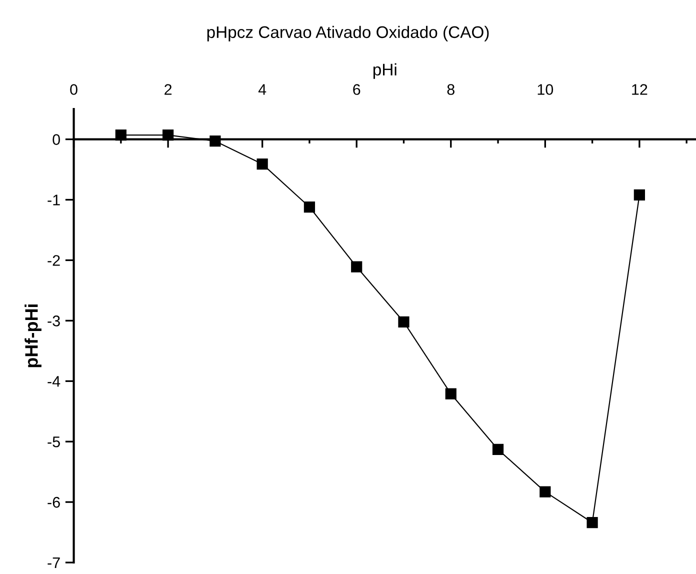  I want to click on x-tick-label: 10, so click(546, 89).